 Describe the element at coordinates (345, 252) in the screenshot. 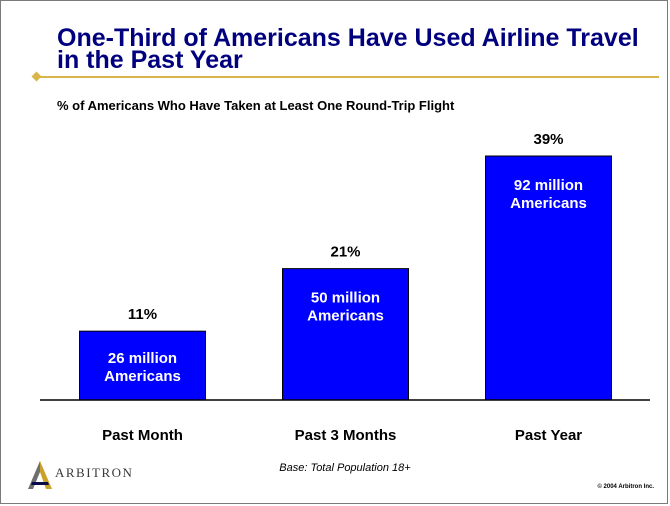

I see `bar-value-label-1: 21%` at that location.